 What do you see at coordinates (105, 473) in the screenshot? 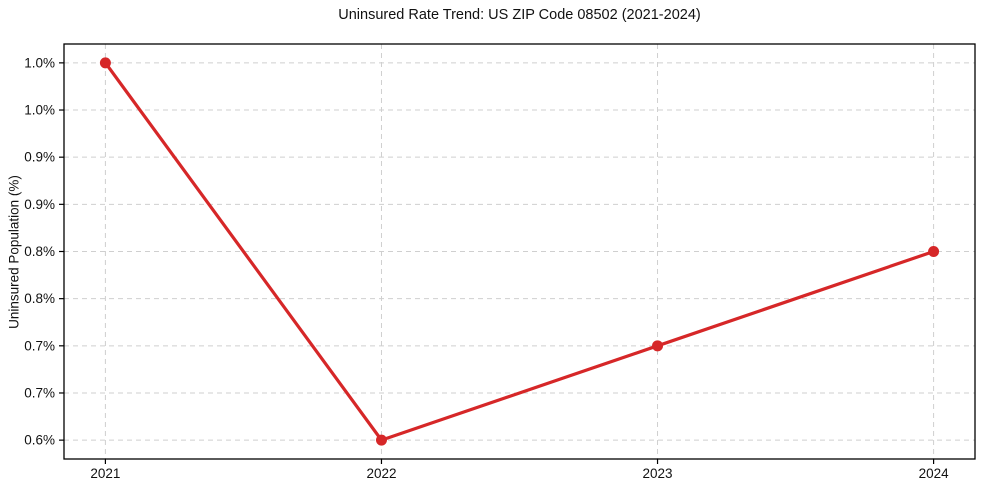
I see `x-tick-label: 2021` at bounding box center [105, 473].